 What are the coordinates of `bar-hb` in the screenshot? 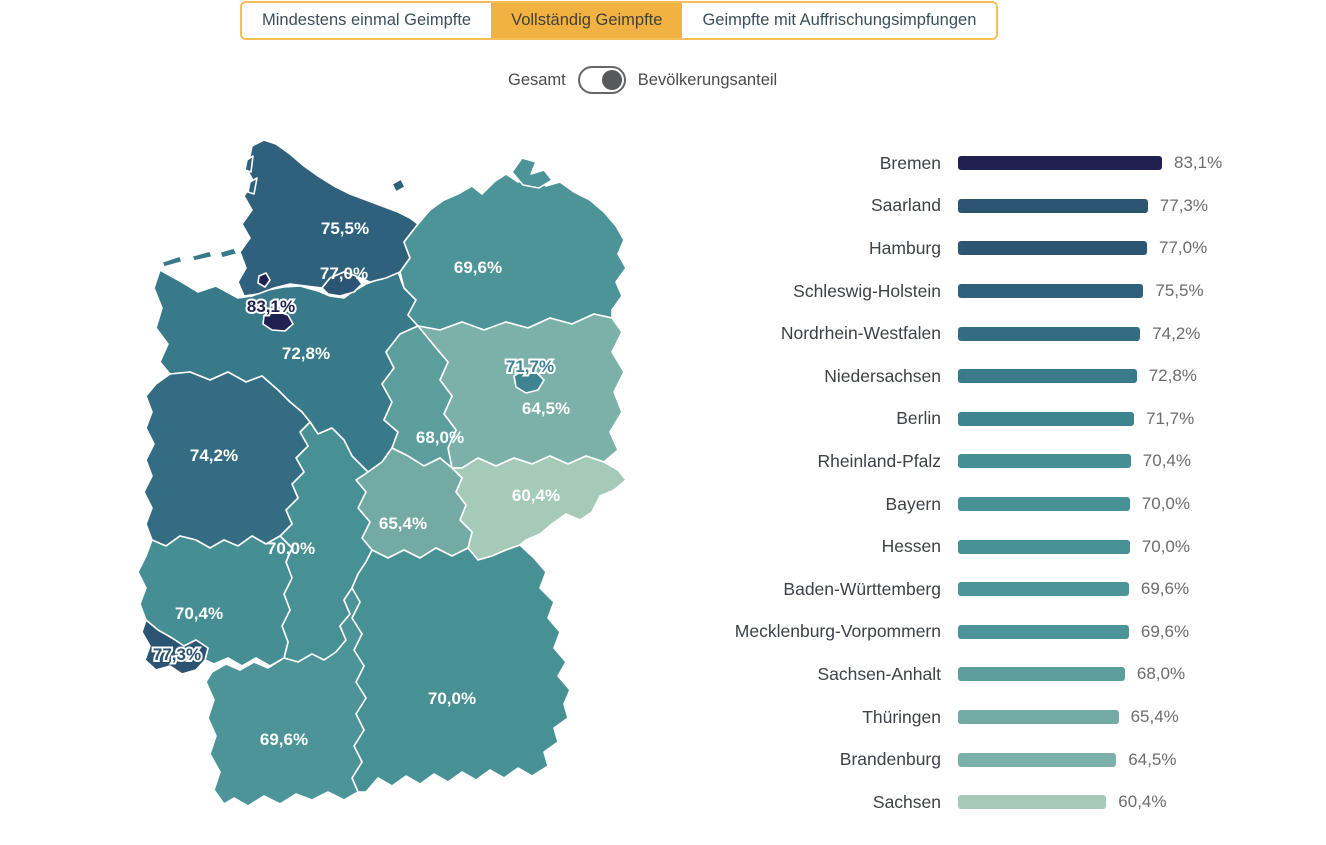 It's located at (1060, 163).